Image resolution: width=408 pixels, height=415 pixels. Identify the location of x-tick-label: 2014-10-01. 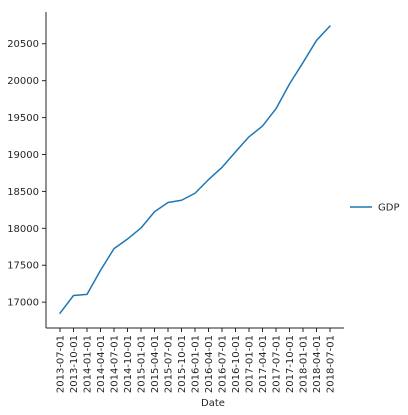
(128, 364).